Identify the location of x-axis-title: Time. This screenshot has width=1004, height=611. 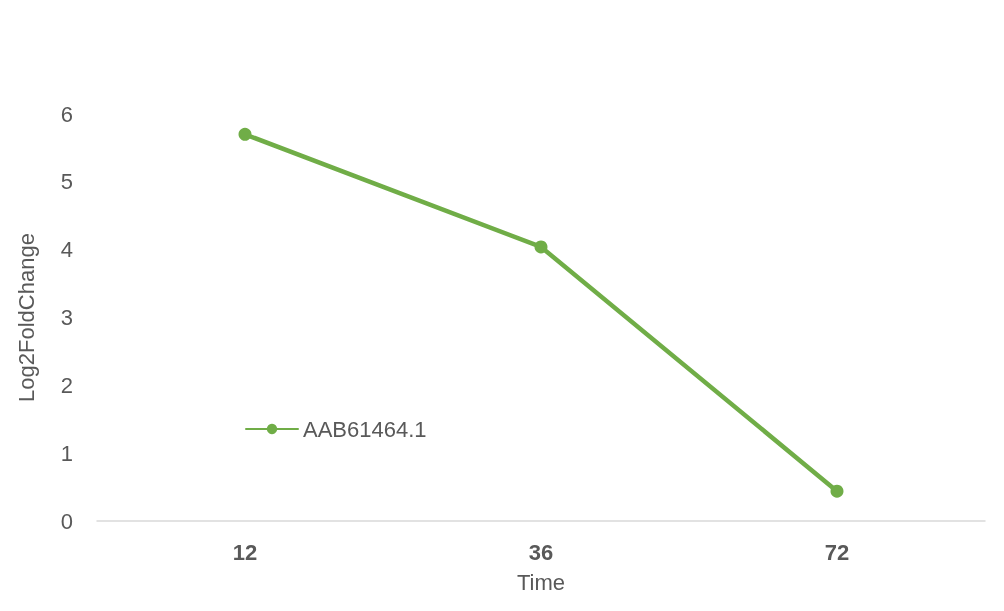
(541, 582).